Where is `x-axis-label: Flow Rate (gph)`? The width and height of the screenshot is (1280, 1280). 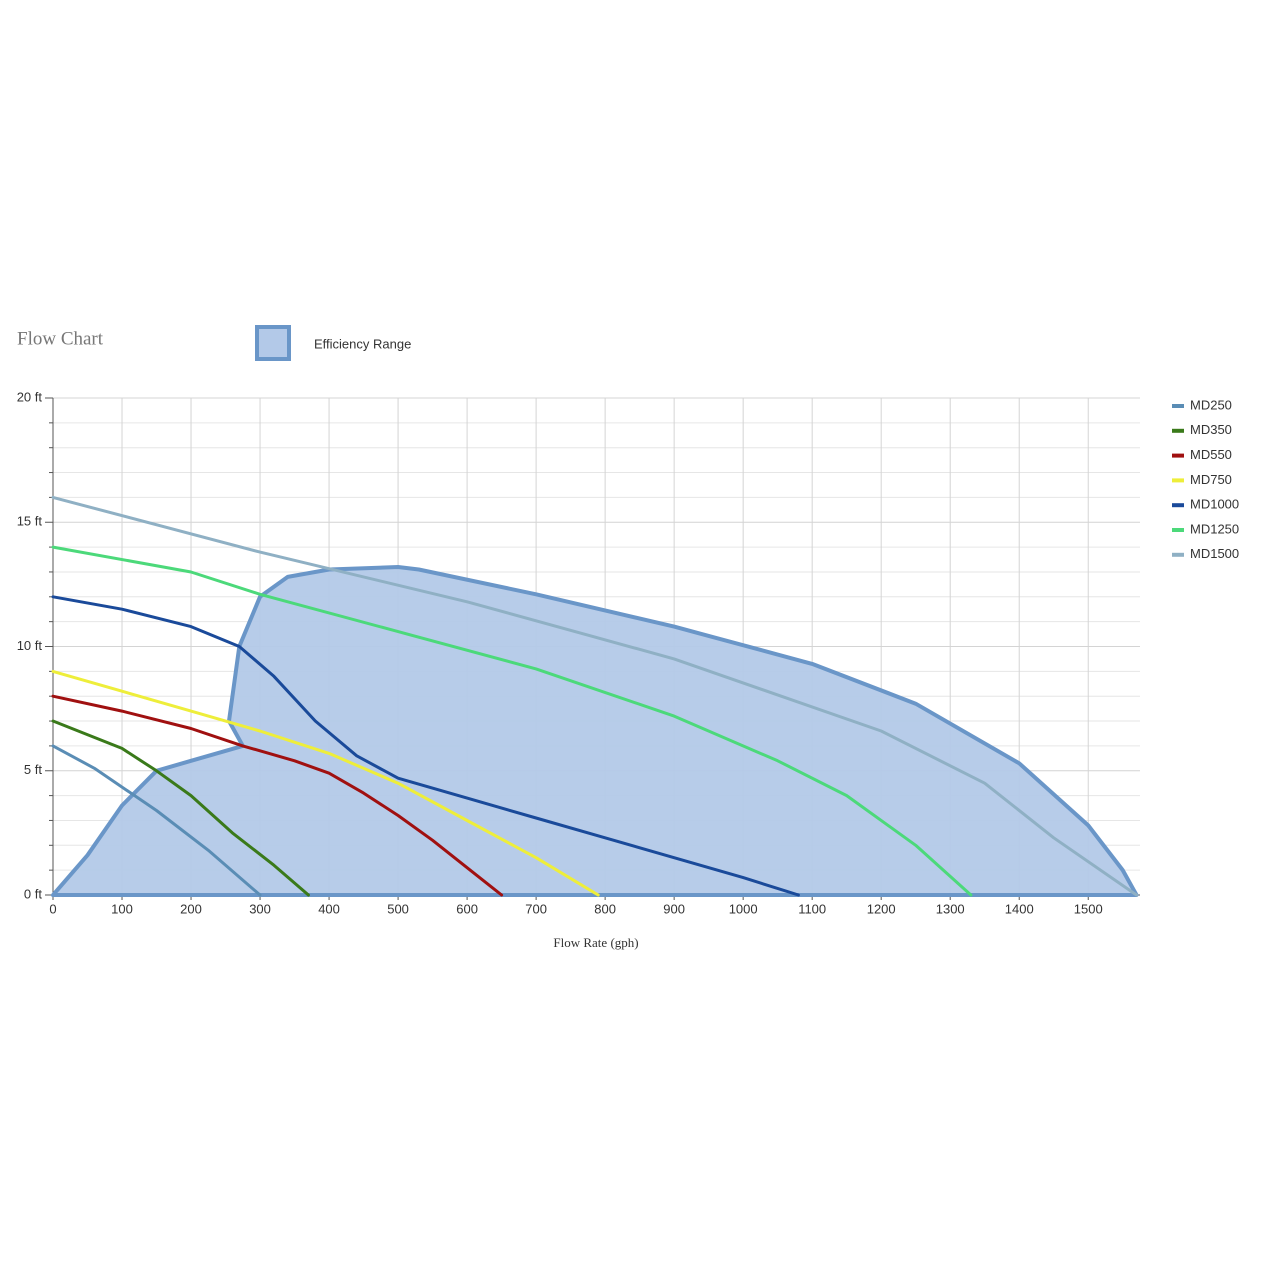 x-axis-label: Flow Rate (gph) is located at coordinates (595, 942).